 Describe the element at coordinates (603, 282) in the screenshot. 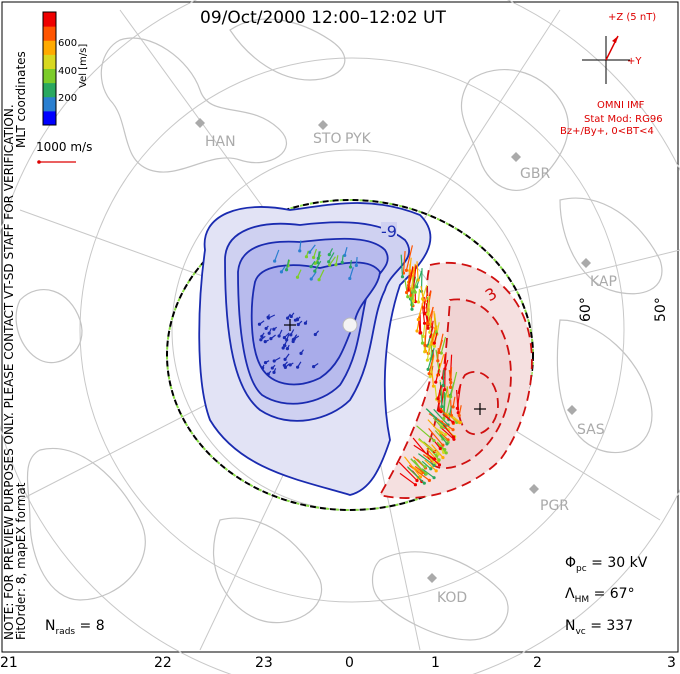

I see `station-kap: KAP` at that location.